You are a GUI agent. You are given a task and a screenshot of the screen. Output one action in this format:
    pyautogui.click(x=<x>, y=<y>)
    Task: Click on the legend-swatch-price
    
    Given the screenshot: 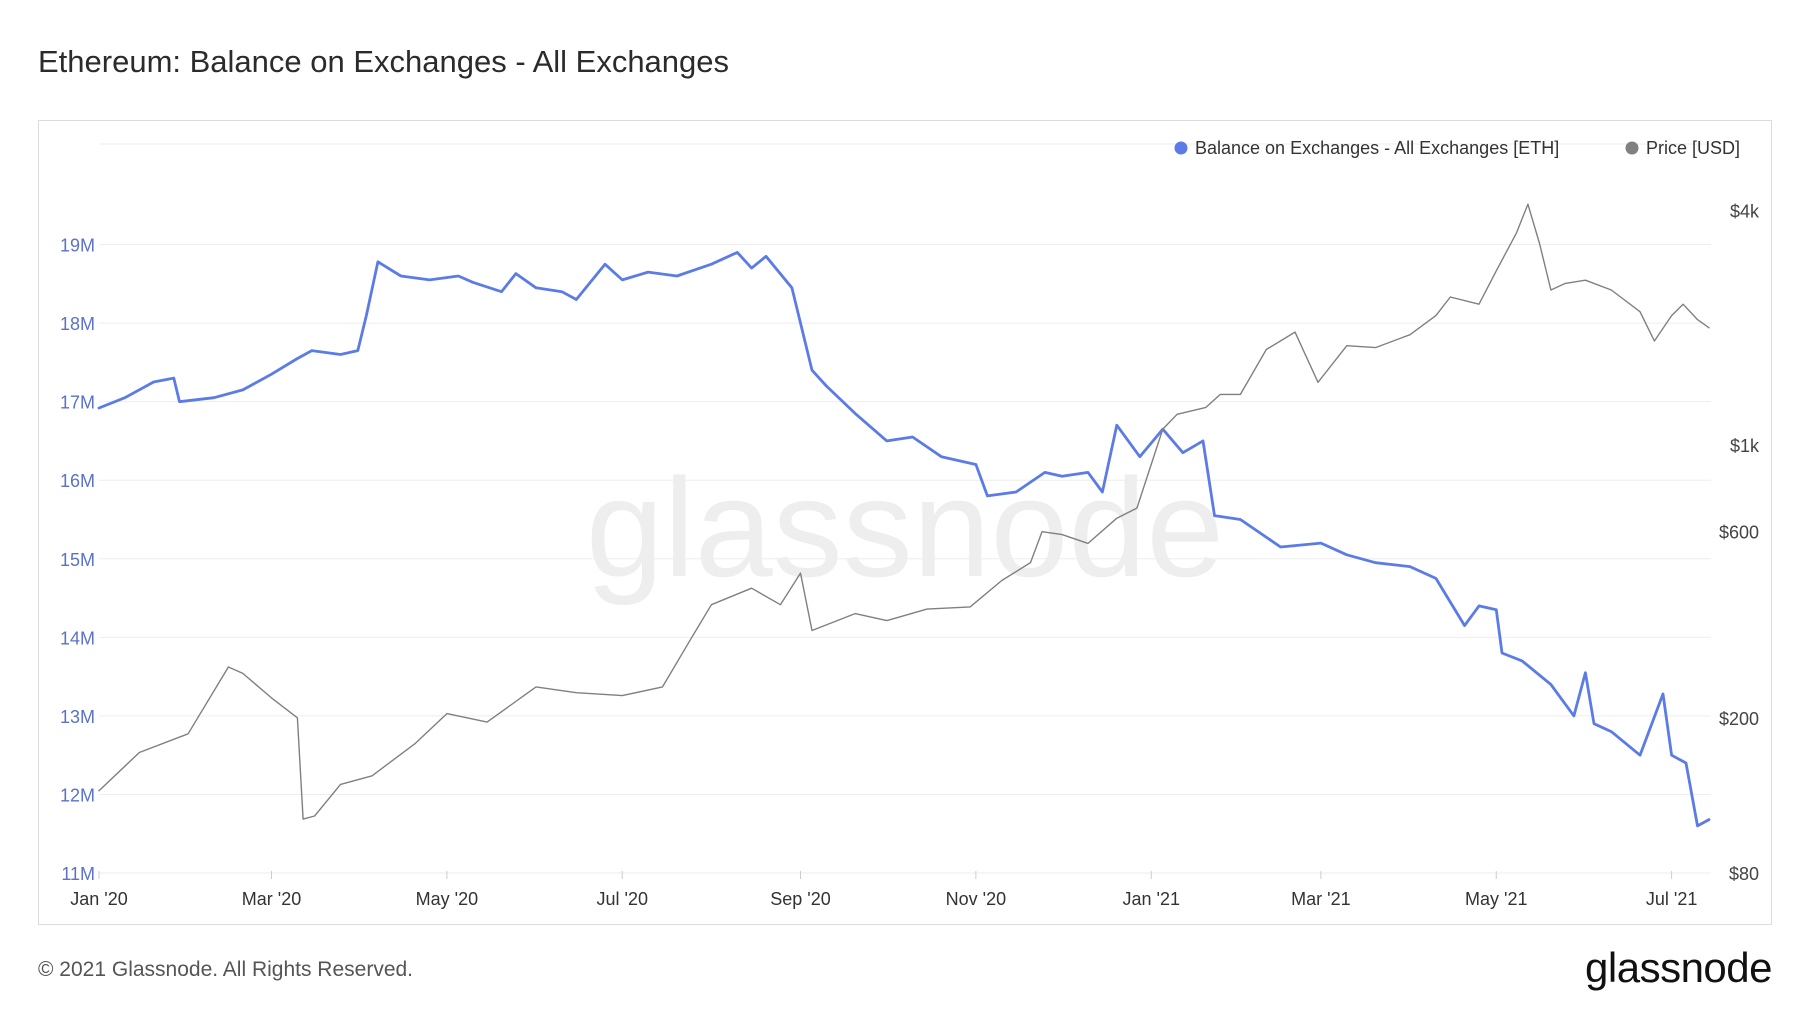 What is the action you would take?
    pyautogui.click(x=1632, y=148)
    